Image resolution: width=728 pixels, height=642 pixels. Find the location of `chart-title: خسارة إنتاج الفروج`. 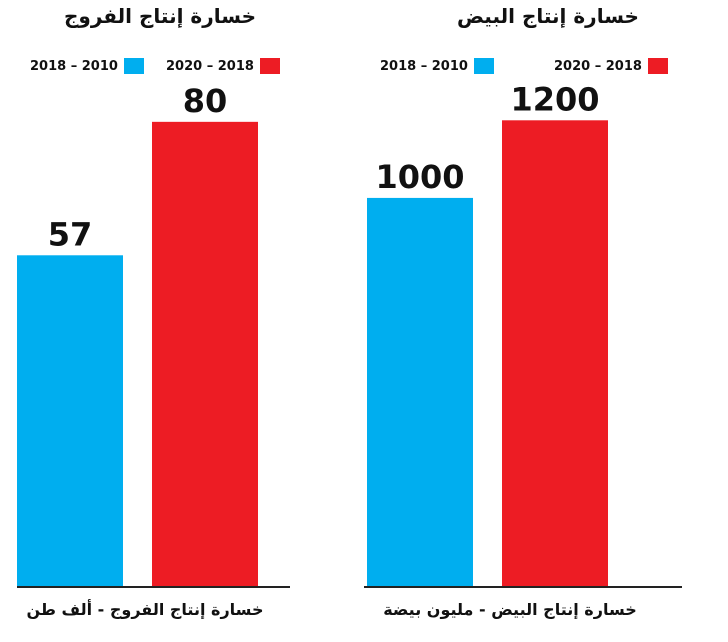

chart-title: خسارة إنتاج الفروج is located at coordinates (160, 16).